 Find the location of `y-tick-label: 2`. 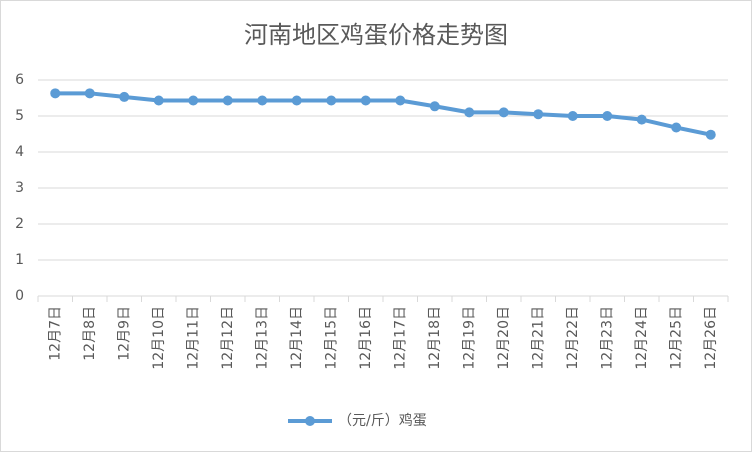

y-tick-label: 2 is located at coordinates (19, 224).